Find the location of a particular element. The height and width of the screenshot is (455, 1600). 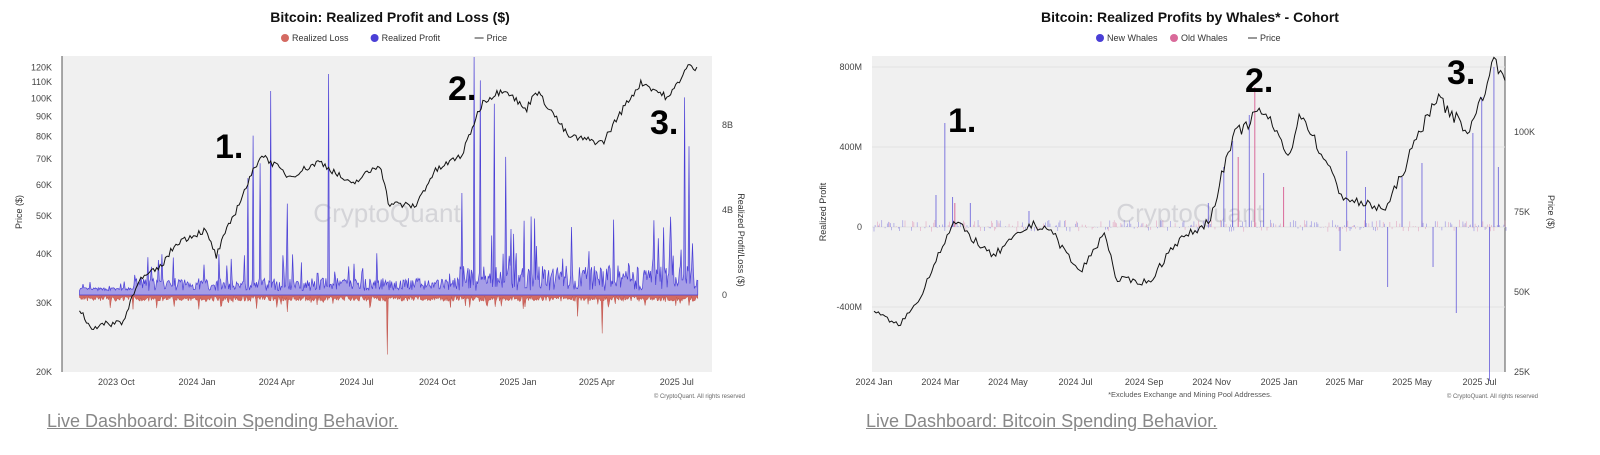

legend-label: New Whales is located at coordinates (1132, 38).